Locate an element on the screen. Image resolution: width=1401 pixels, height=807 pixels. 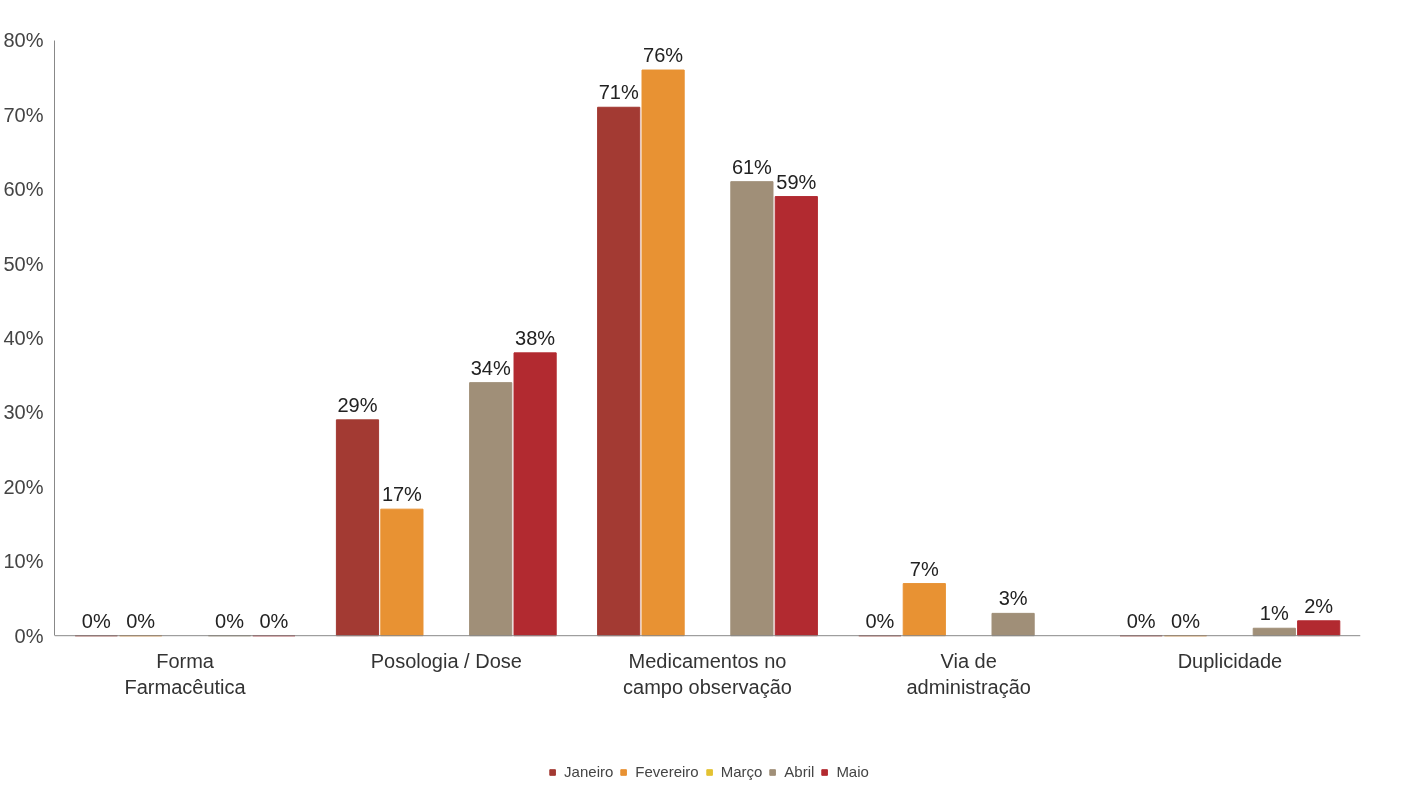
x-tick-label: Via de administração is located at coordinates (968, 674).